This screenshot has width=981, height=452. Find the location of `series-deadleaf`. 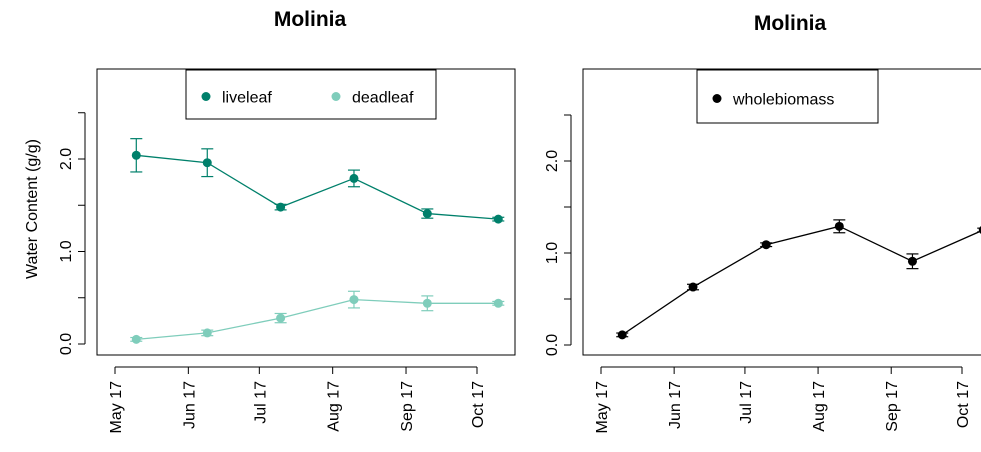

series-deadleaf is located at coordinates (317, 317).